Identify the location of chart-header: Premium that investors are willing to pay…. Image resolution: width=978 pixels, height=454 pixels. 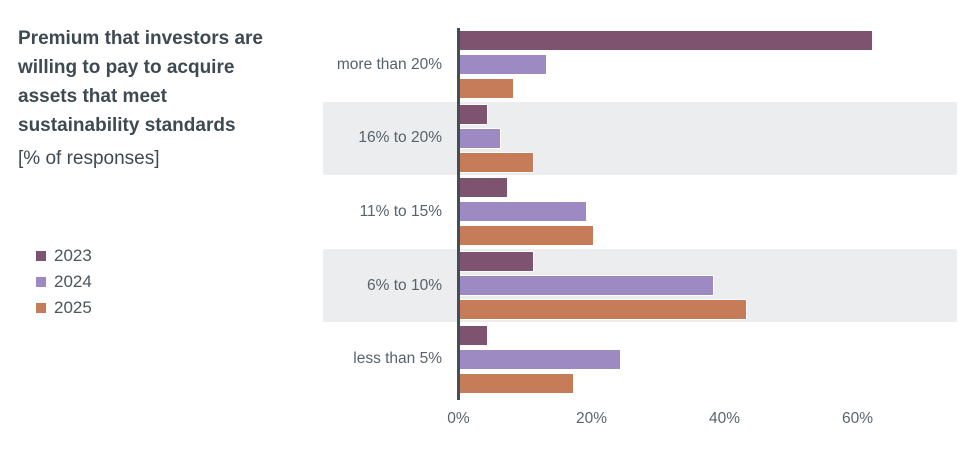
(168, 97).